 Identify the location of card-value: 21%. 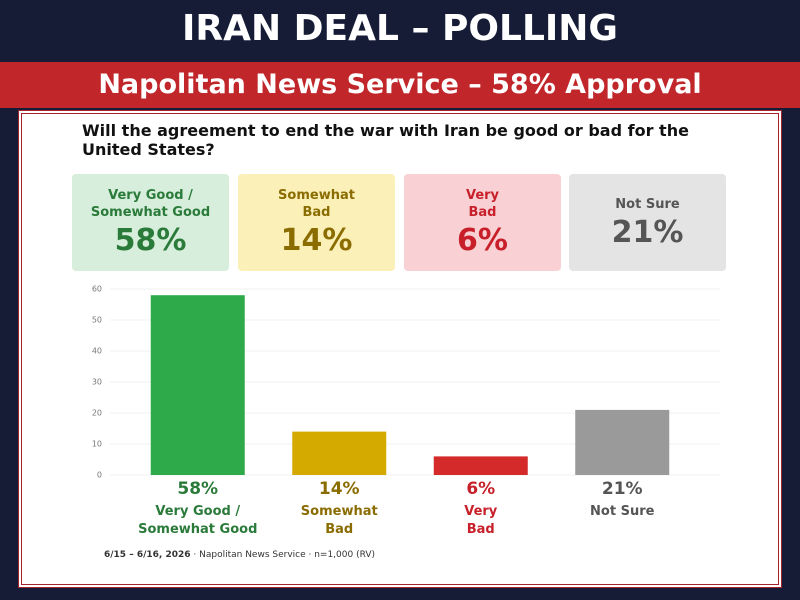
(647, 232).